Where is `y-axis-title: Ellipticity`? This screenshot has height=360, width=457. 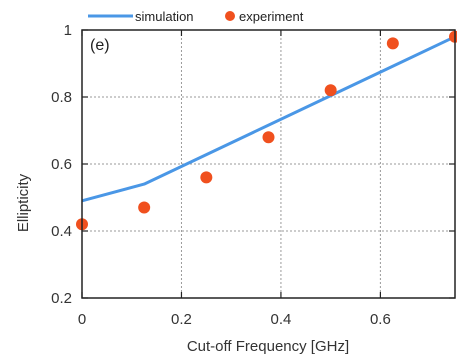 y-axis-title: Ellipticity is located at coordinates (23, 202).